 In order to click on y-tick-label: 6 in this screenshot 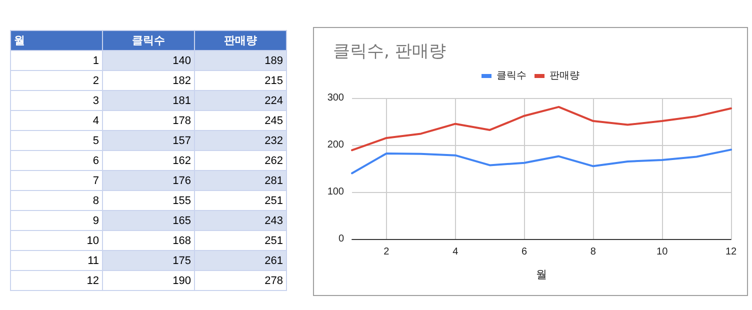, I will do `click(56, 160)`.